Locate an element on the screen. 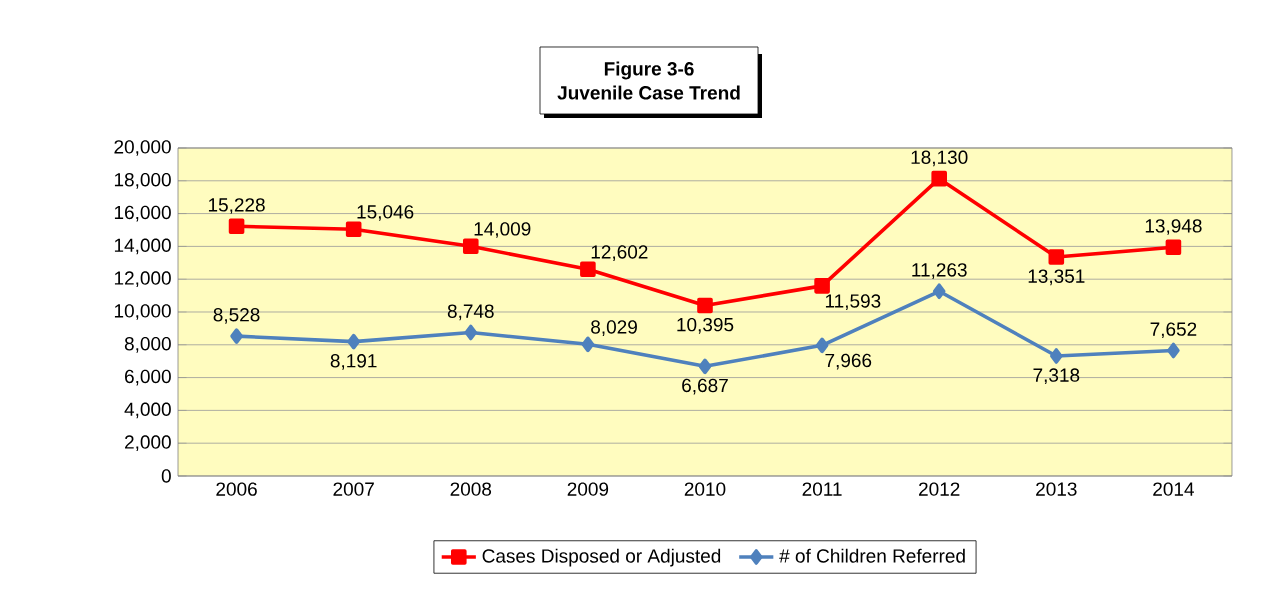  x-tick-label: 2013 is located at coordinates (1056, 489).